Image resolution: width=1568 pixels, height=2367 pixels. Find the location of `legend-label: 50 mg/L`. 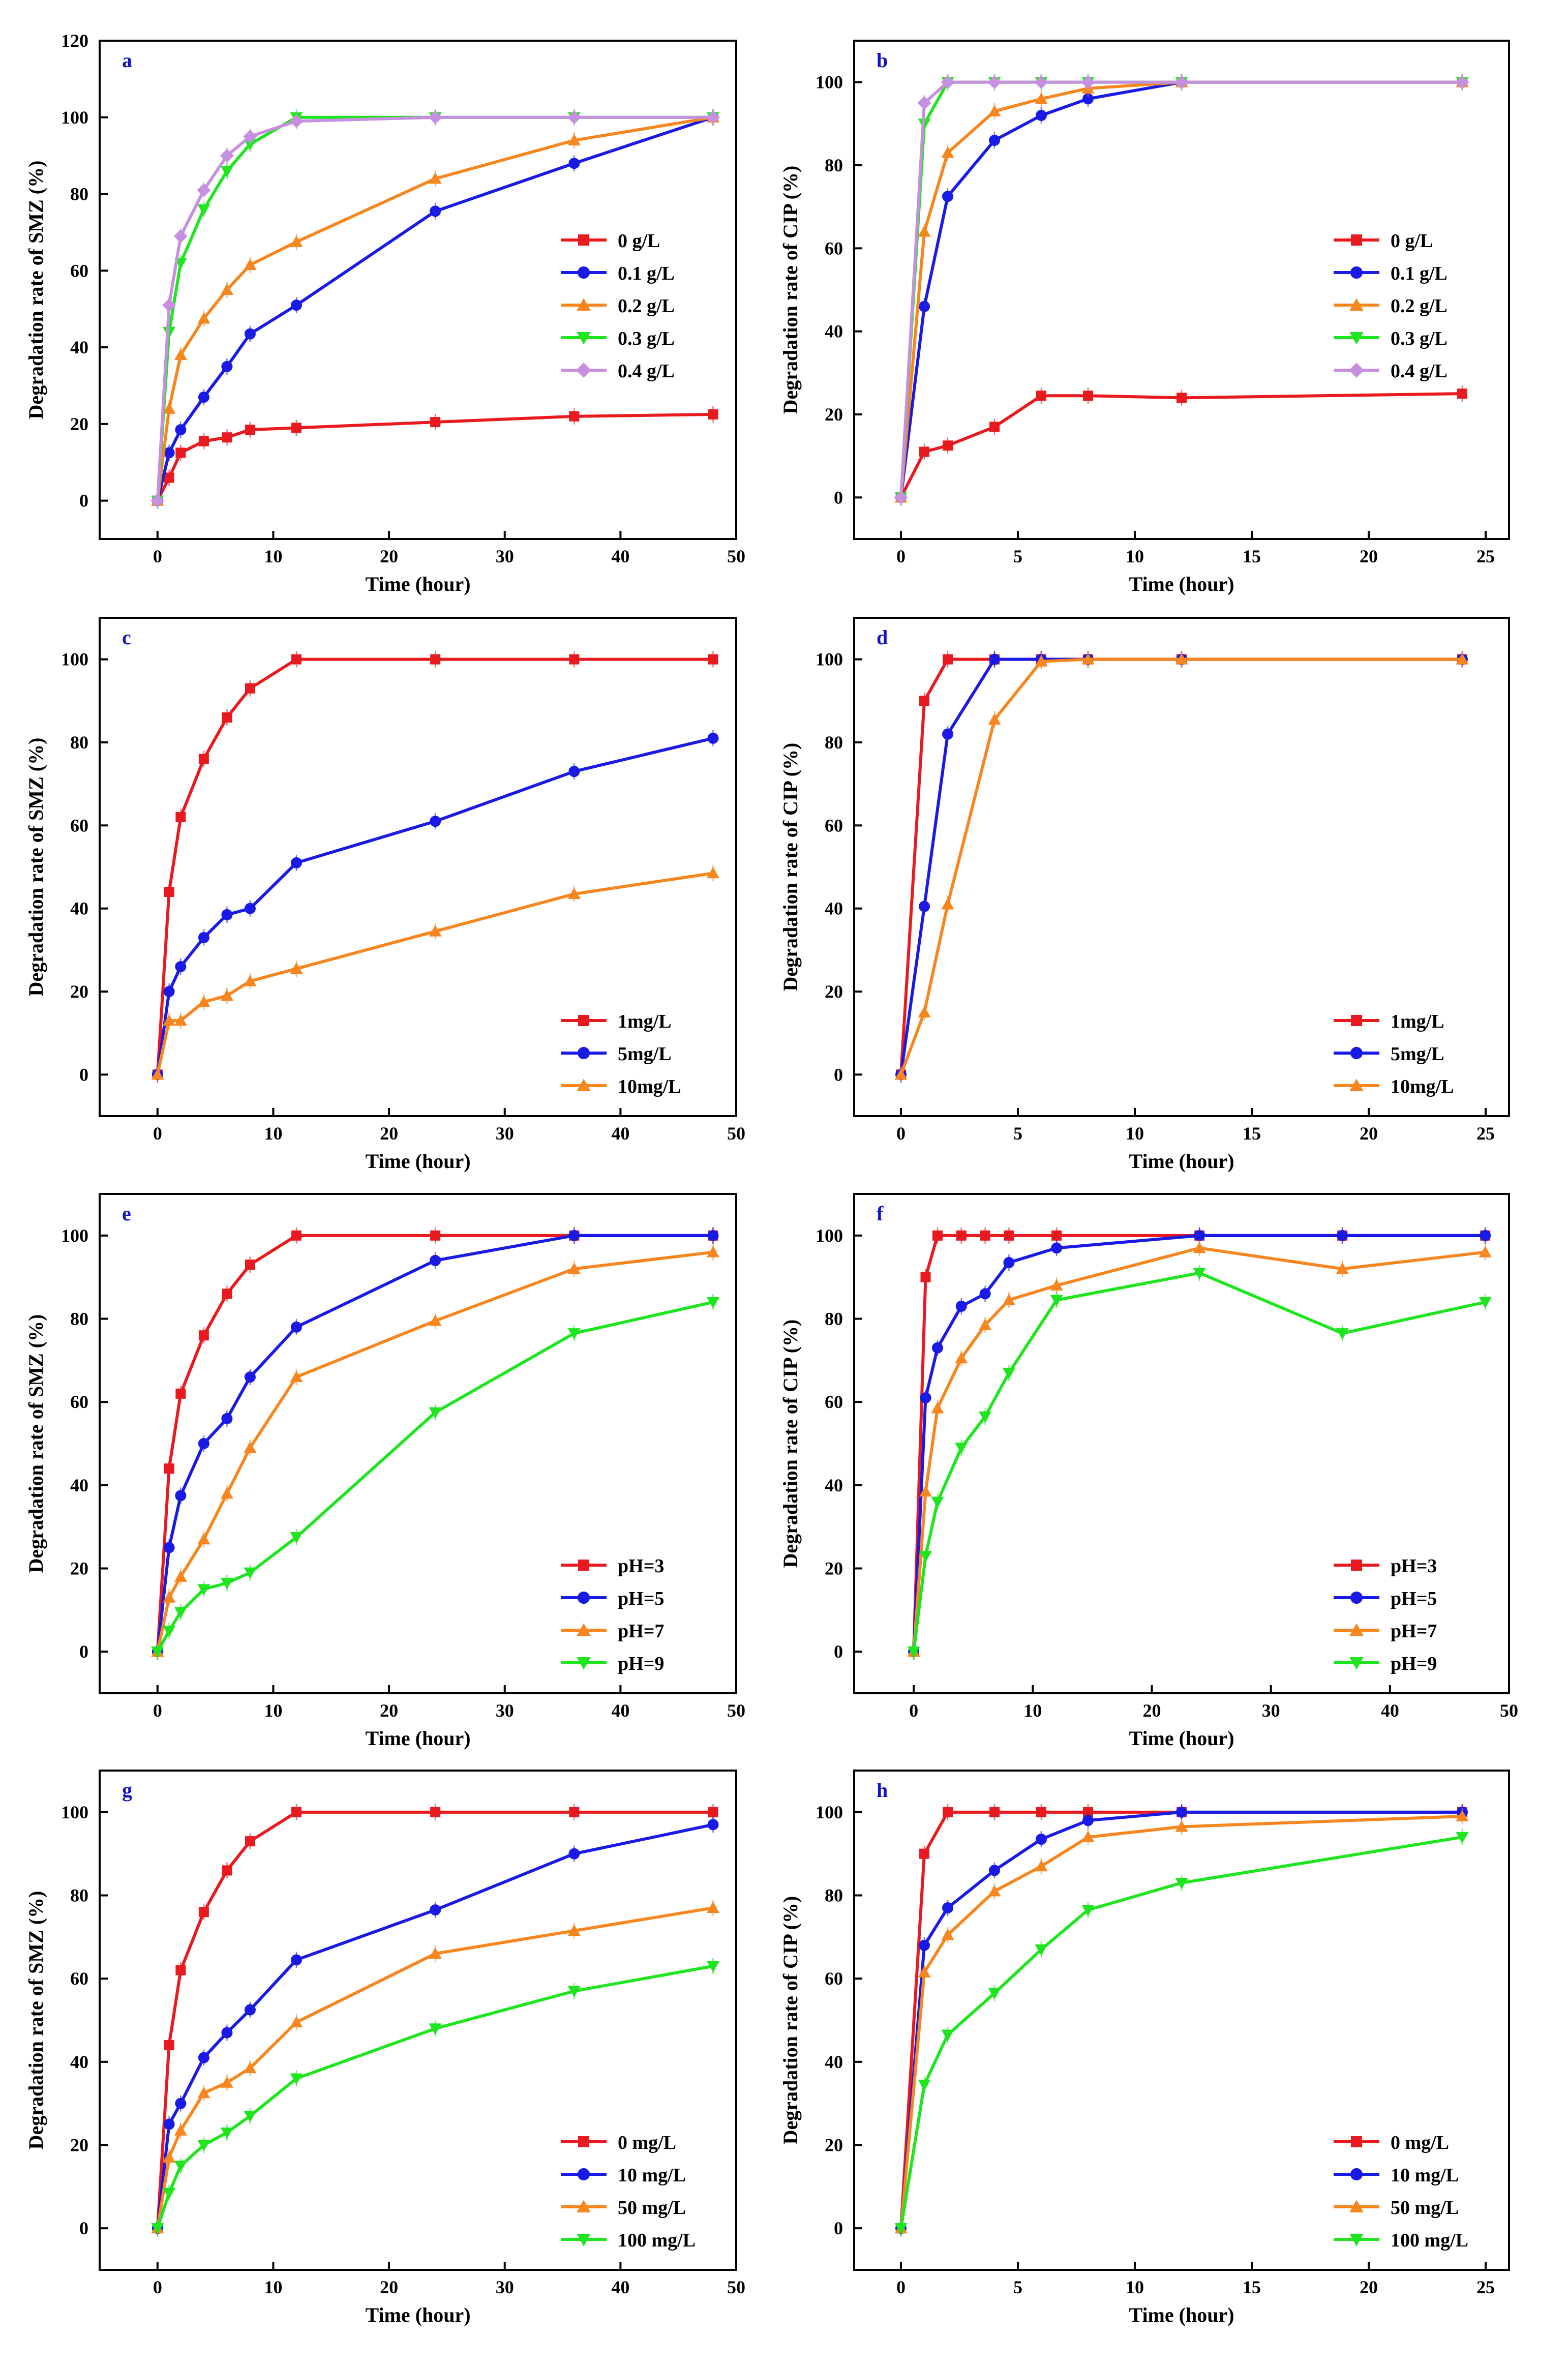

legend-label: 50 mg/L is located at coordinates (1425, 2208).